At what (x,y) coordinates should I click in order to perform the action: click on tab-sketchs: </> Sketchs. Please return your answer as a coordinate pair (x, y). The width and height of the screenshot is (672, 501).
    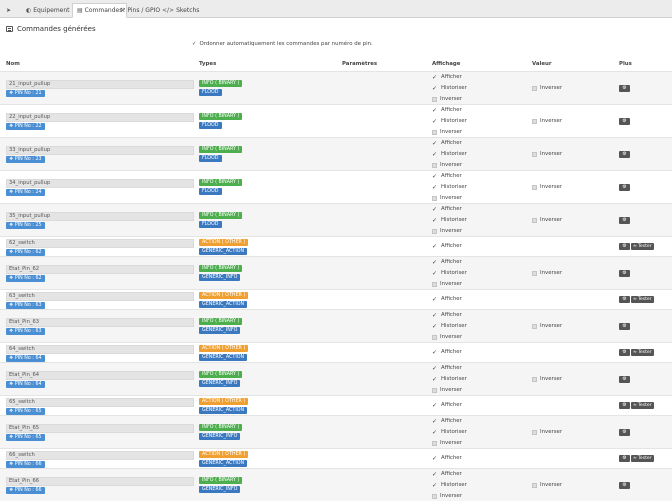
    Looking at the image, I should click on (180, 10).